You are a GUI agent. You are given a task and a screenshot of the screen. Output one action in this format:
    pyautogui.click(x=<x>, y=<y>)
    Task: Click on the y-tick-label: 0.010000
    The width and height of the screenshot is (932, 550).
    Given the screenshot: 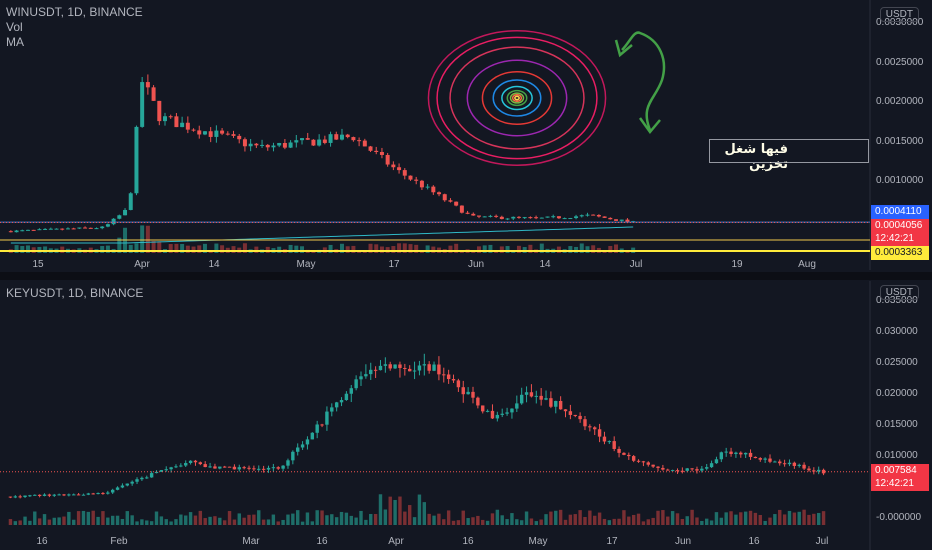 What is the action you would take?
    pyautogui.click(x=897, y=455)
    